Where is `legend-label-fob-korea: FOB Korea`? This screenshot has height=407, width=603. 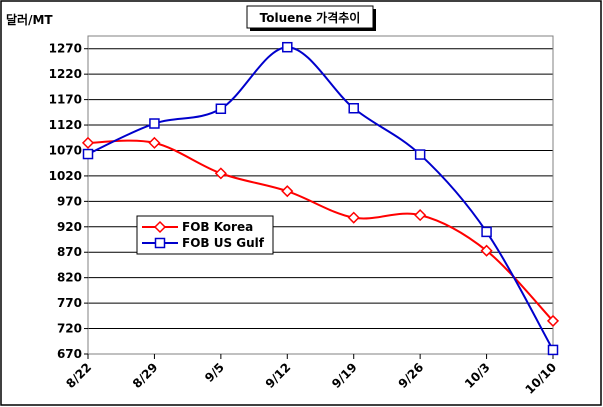
legend-label-fob-korea: FOB Korea is located at coordinates (217, 227).